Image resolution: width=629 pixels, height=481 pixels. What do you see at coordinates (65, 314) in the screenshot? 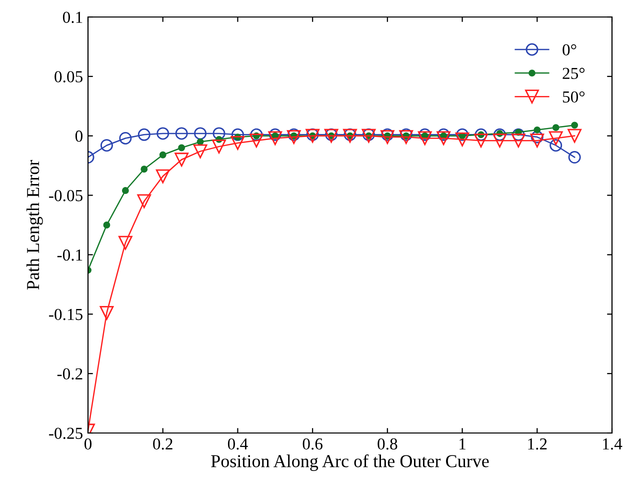
I see `y-tick-label: -0.15` at bounding box center [65, 314].